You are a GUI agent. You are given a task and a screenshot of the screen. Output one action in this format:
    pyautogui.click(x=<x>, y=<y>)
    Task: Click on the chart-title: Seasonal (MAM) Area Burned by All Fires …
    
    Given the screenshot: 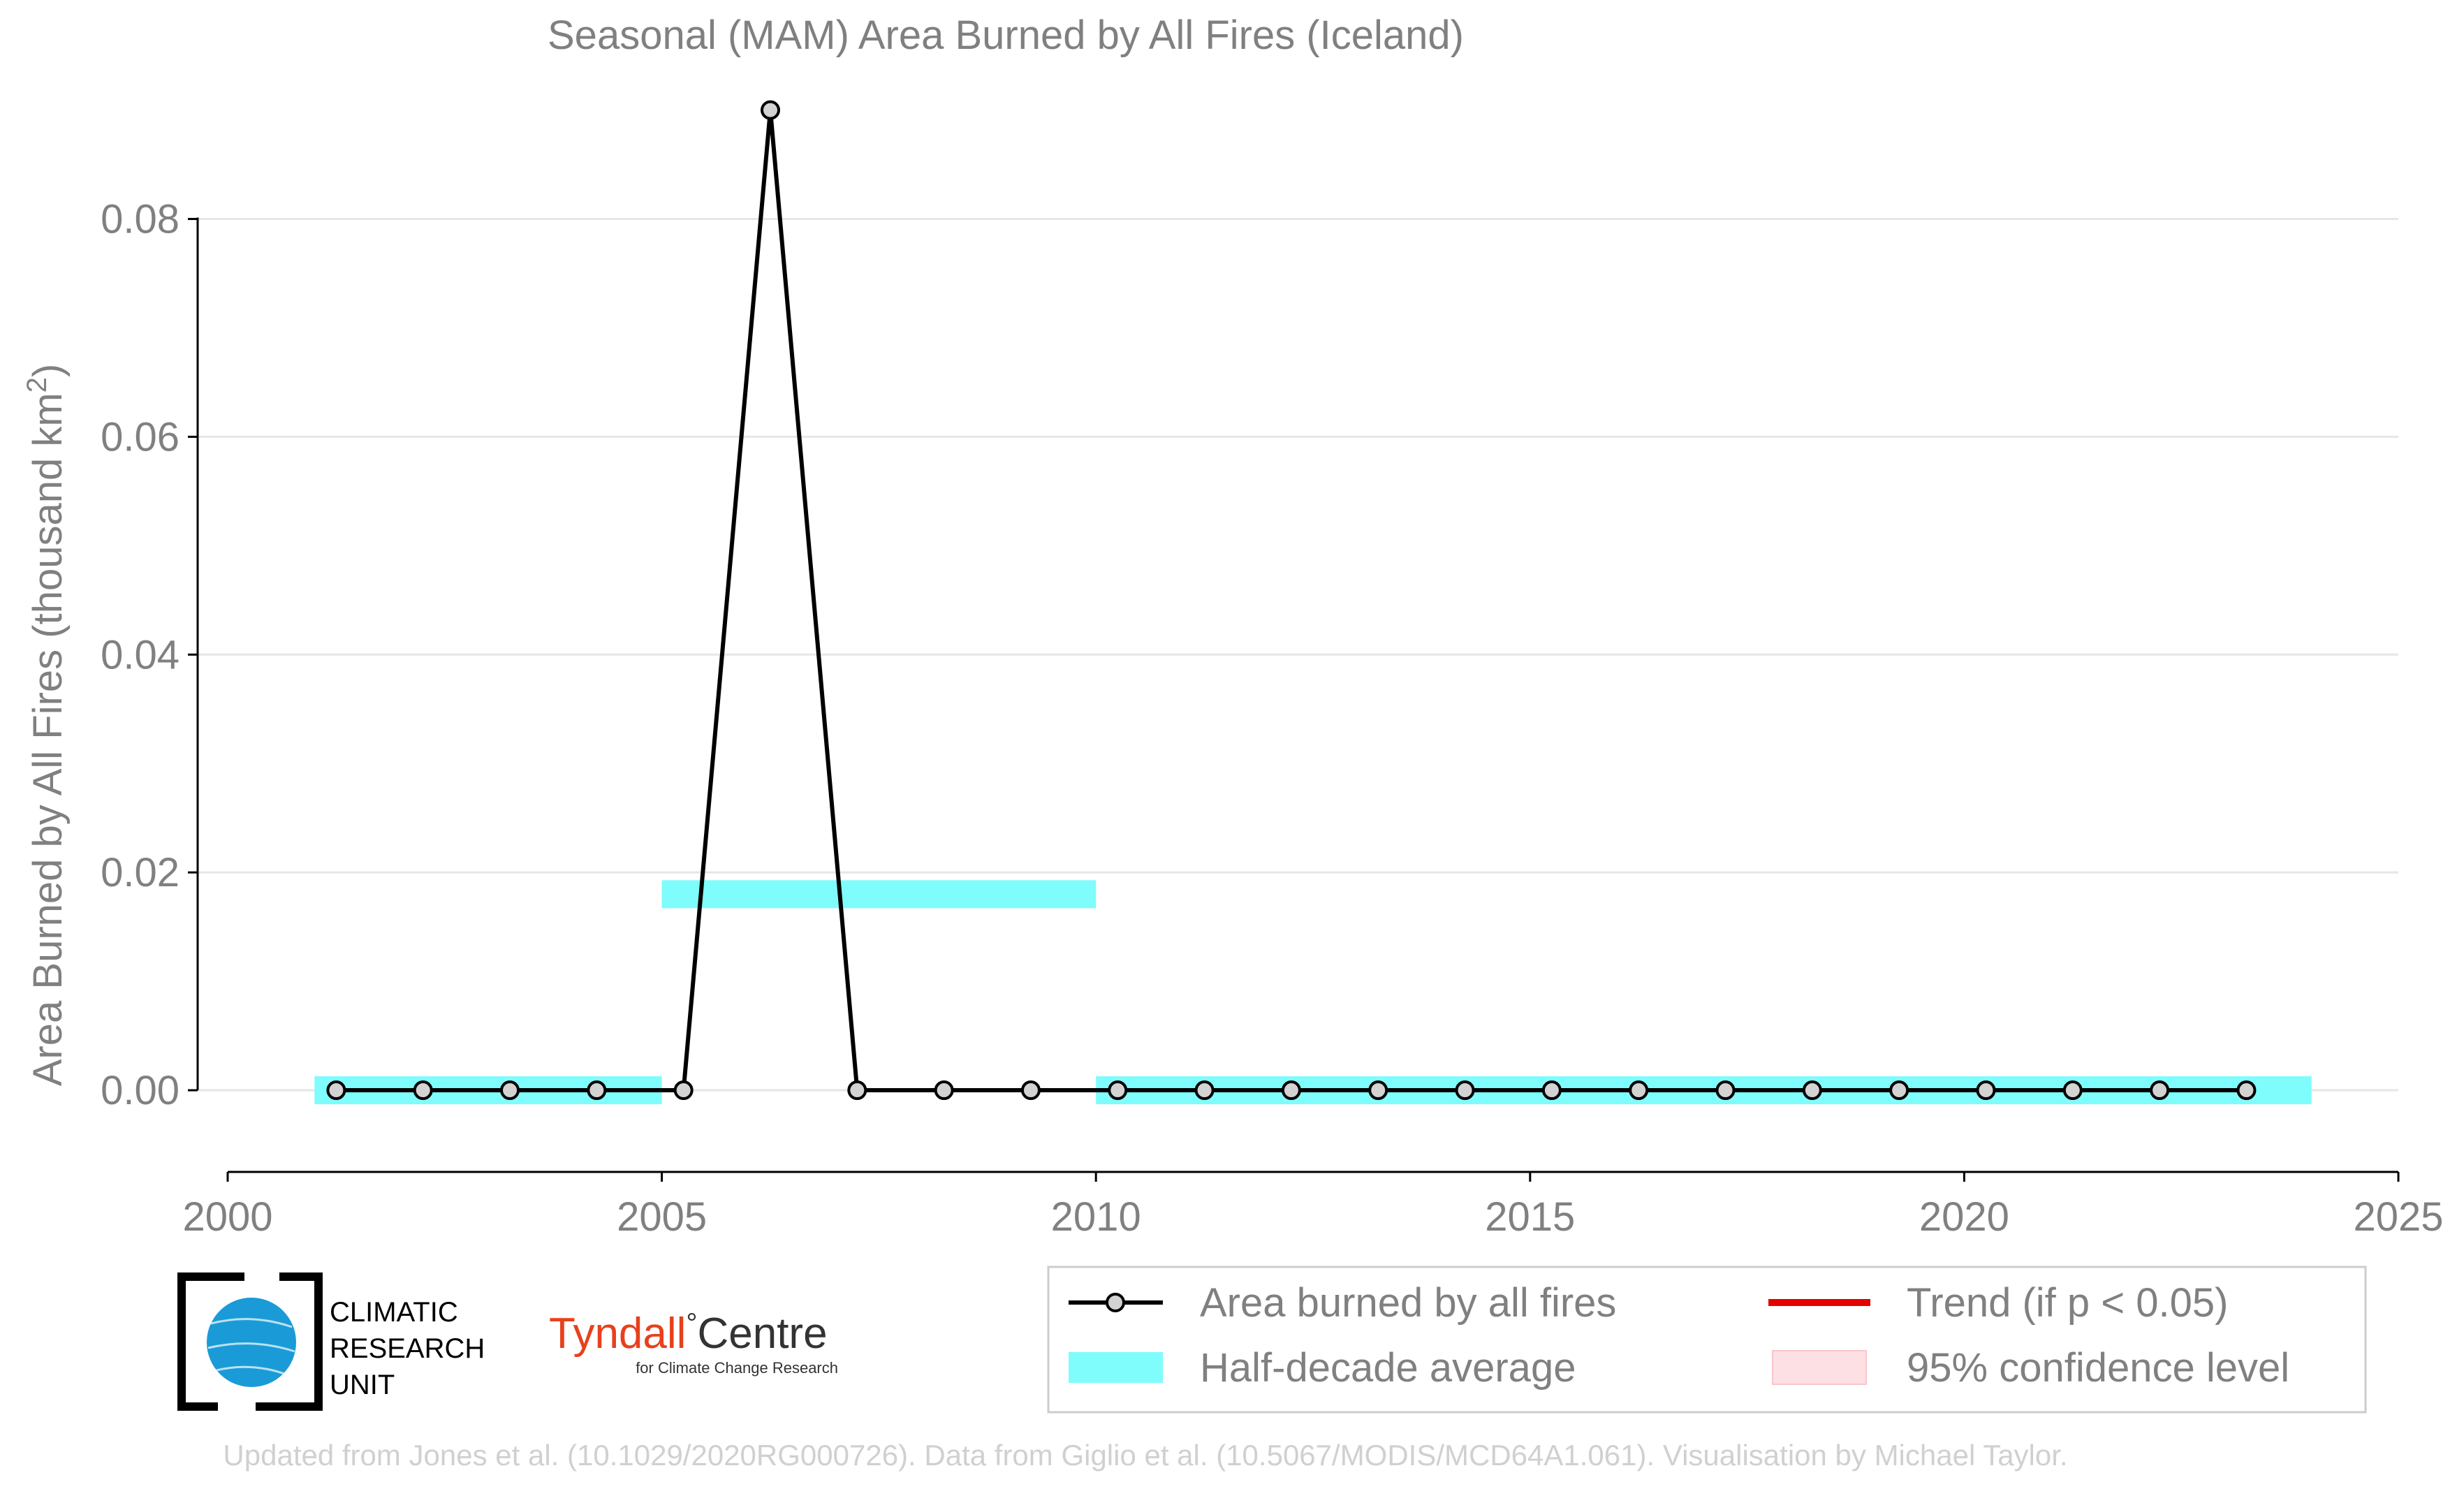 What is the action you would take?
    pyautogui.click(x=1006, y=35)
    